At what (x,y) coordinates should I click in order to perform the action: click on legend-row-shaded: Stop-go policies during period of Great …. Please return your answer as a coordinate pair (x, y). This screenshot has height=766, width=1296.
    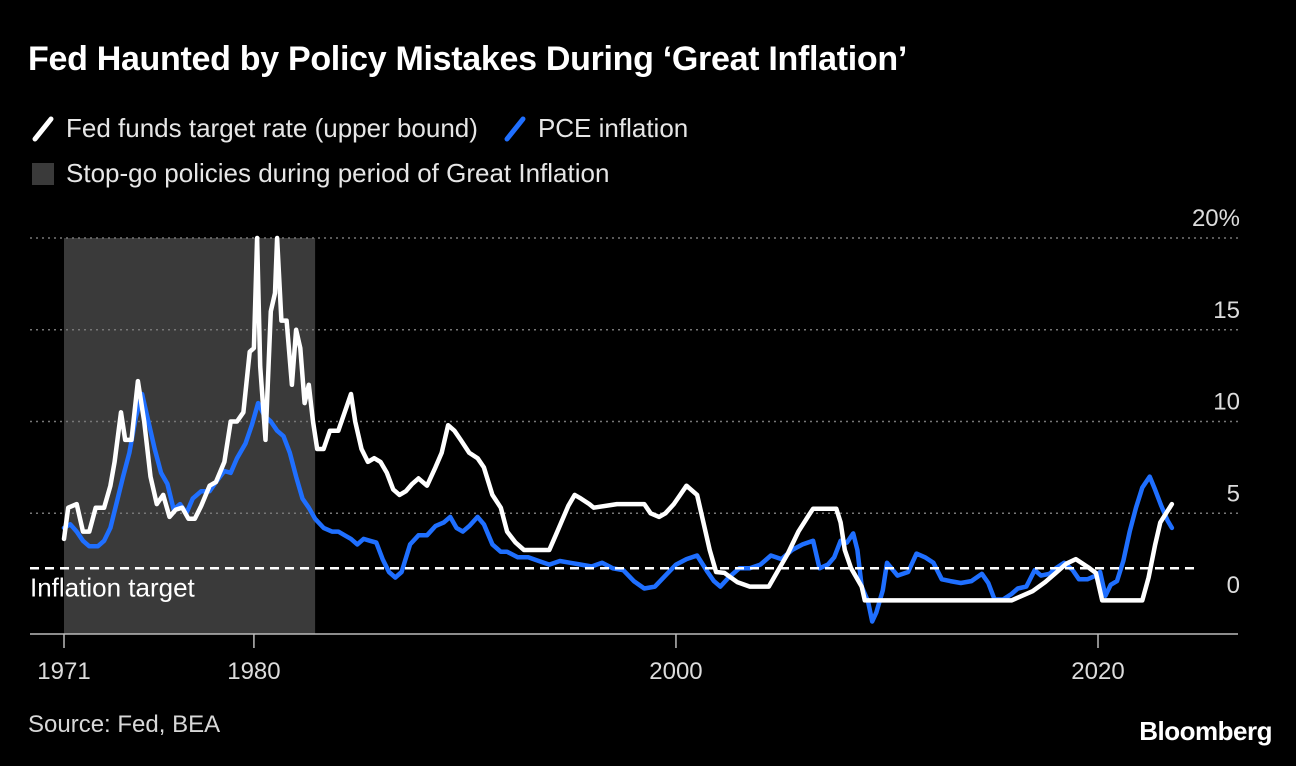
    Looking at the image, I should click on (333, 173).